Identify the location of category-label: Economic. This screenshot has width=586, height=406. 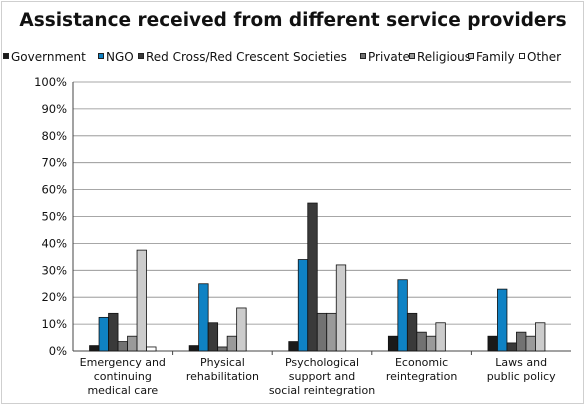
(421, 362).